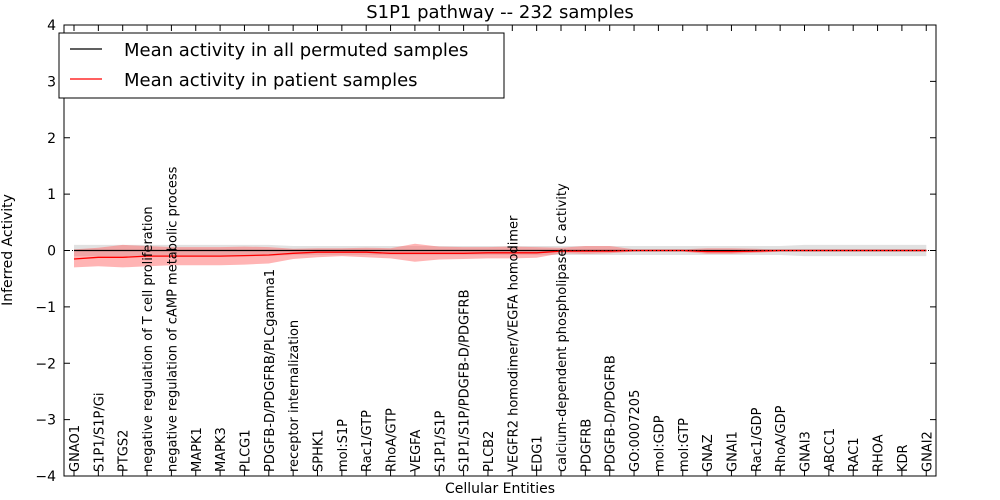  Describe the element at coordinates (708, 453) in the screenshot. I see `x-tick-label: GNAZ` at that location.